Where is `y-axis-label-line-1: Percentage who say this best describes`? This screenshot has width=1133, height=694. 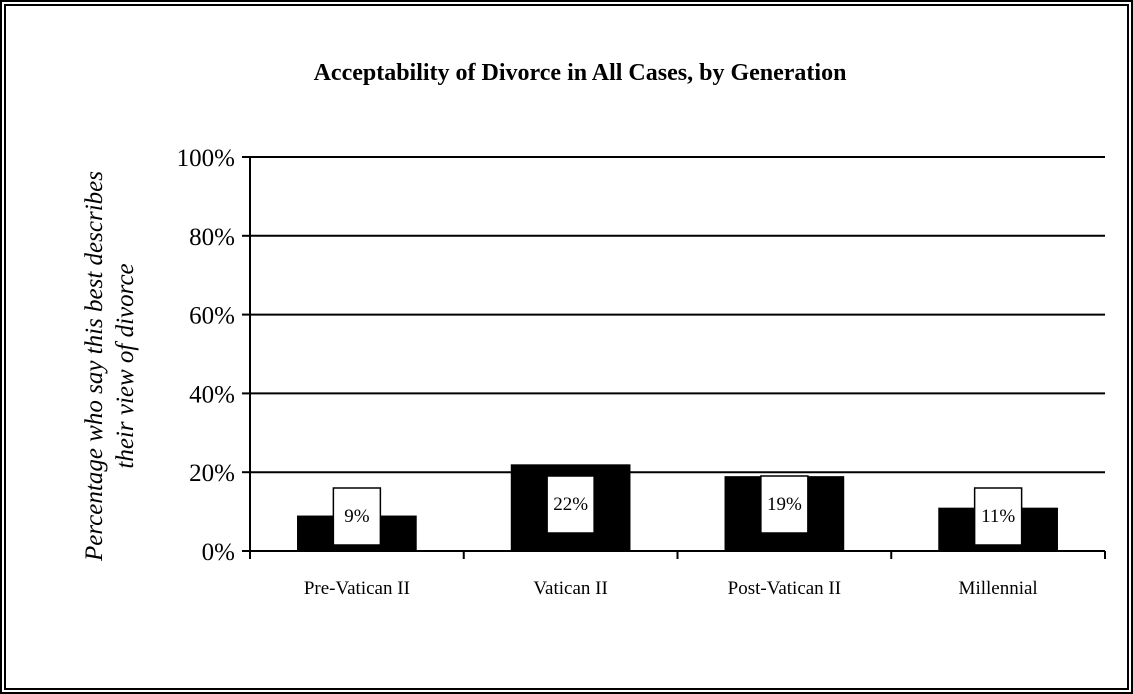 y-axis-label-line-1: Percentage who say this best describes is located at coordinates (94, 366).